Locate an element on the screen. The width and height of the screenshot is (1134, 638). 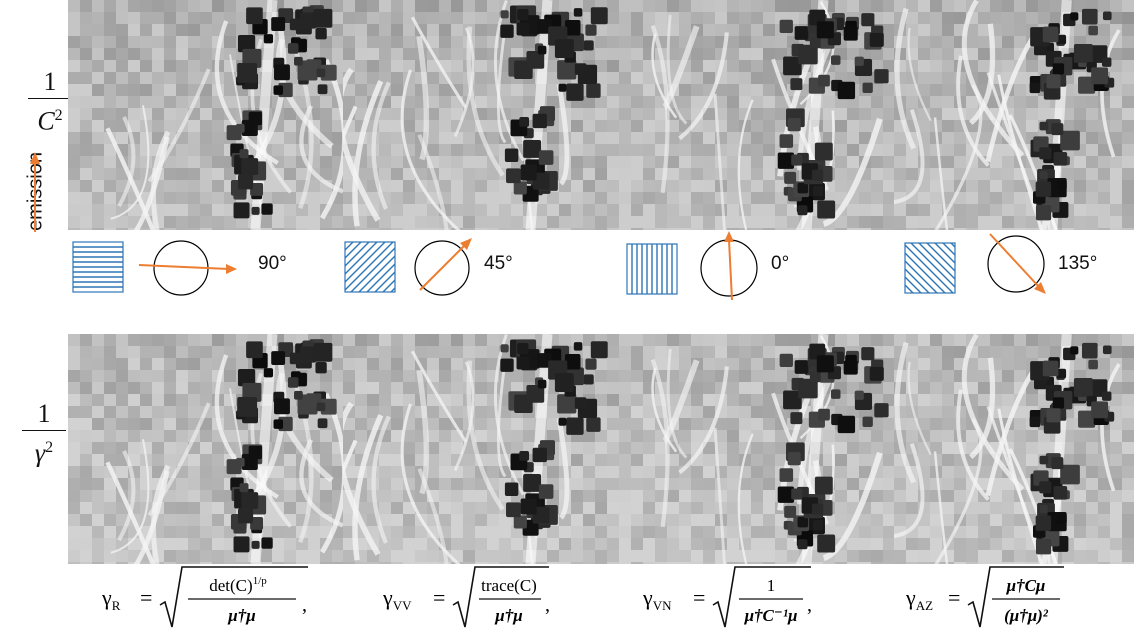
formula-vv-trail: , is located at coordinates (547, 605).